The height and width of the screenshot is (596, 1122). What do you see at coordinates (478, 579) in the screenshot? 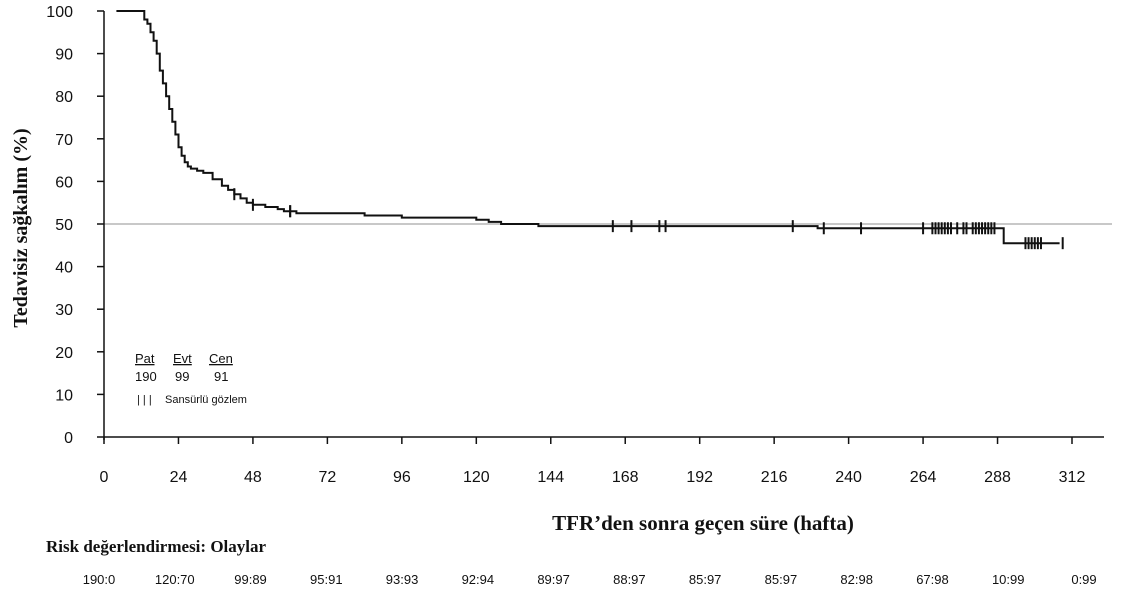
I see `risk-value: 92:94` at bounding box center [478, 579].